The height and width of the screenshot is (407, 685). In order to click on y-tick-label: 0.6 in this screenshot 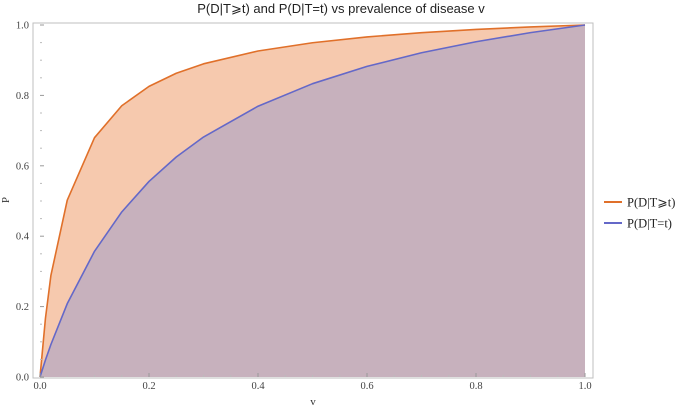, I will do `click(22, 166)`.